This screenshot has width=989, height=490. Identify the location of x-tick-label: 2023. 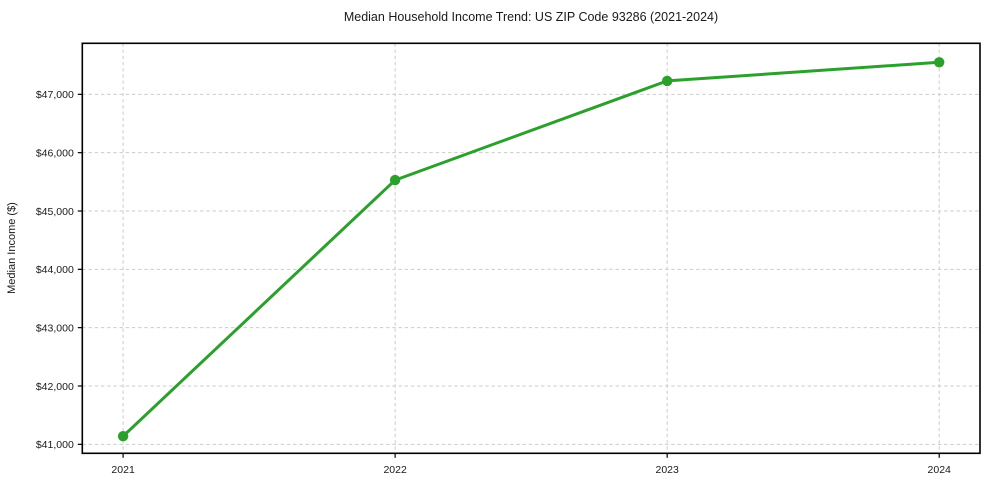
(667, 470).